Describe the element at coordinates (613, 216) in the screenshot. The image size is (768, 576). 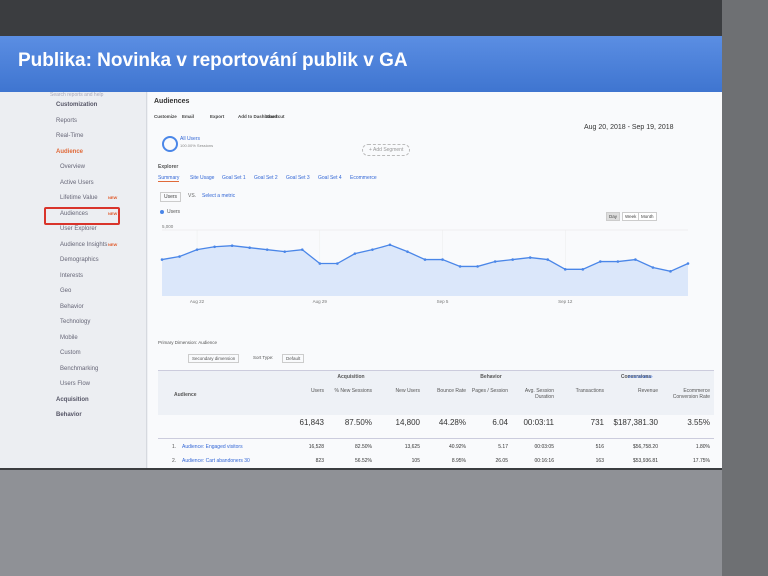
I see `chart-button: Day` at that location.